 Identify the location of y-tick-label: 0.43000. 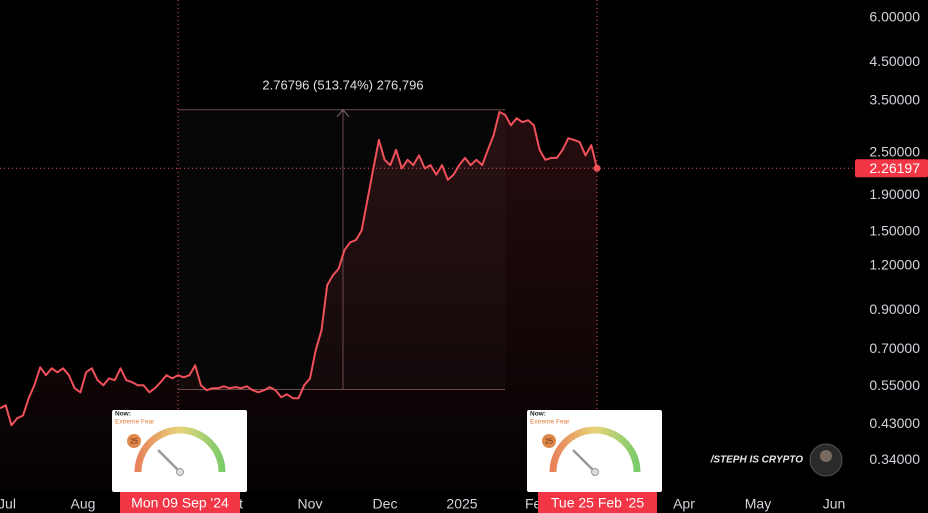
(894, 423).